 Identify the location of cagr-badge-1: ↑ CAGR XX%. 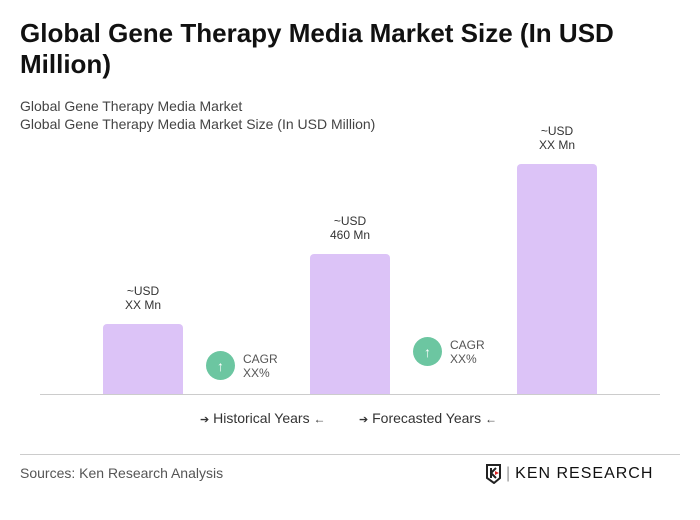
(242, 365).